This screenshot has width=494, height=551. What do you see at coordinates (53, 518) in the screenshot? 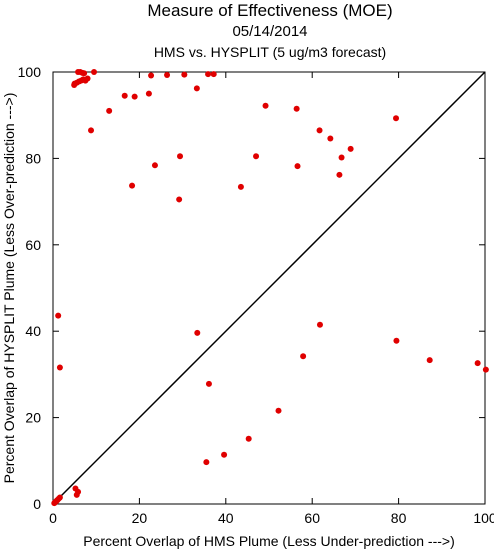
I see `x-tick-label: 0` at bounding box center [53, 518].